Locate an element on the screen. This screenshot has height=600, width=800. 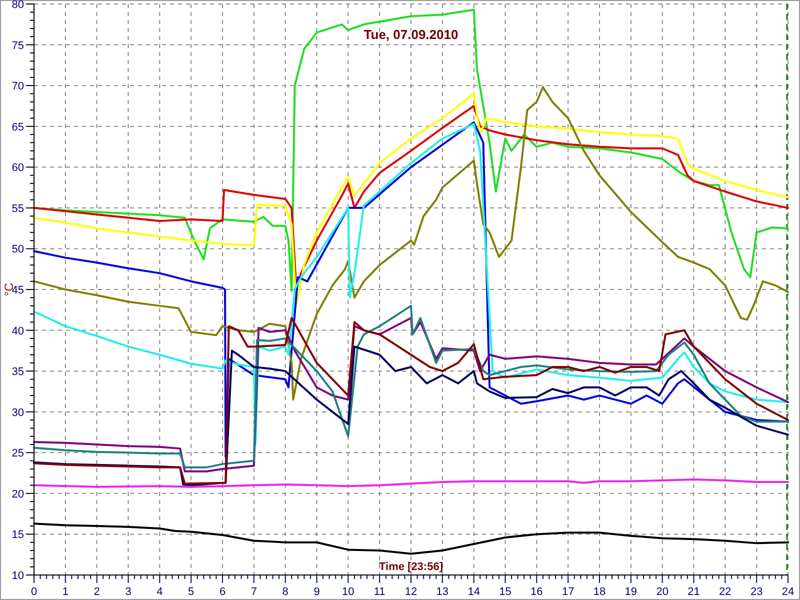
y-tick-label: 45 is located at coordinates (18, 290).